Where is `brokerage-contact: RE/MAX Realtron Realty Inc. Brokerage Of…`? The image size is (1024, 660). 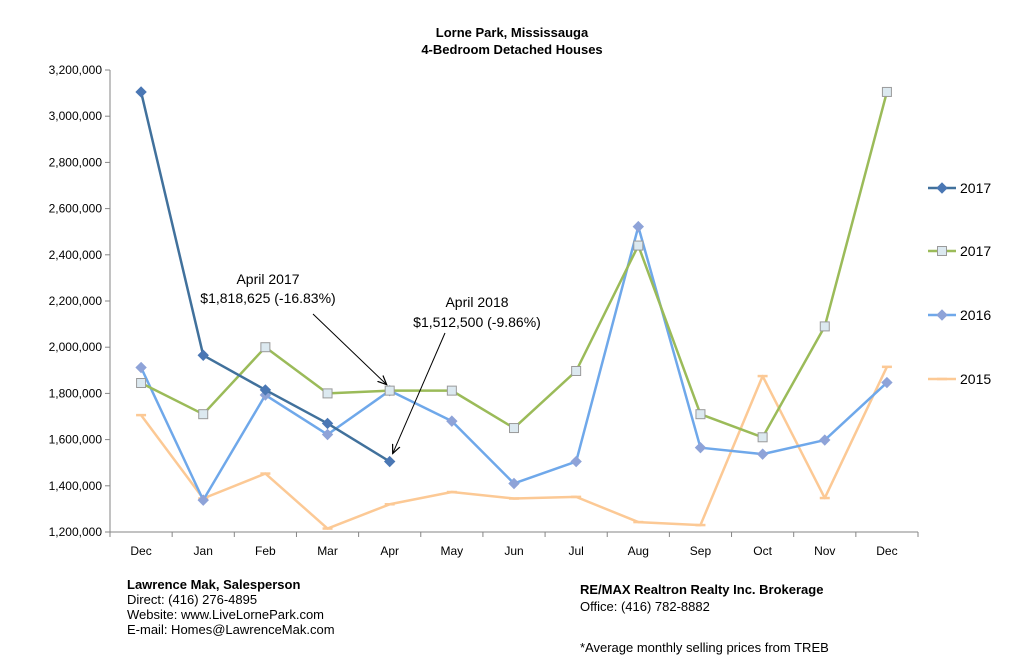
brokerage-contact: RE/MAX Realtron Realty Inc. Brokerage Of… is located at coordinates (701, 598).